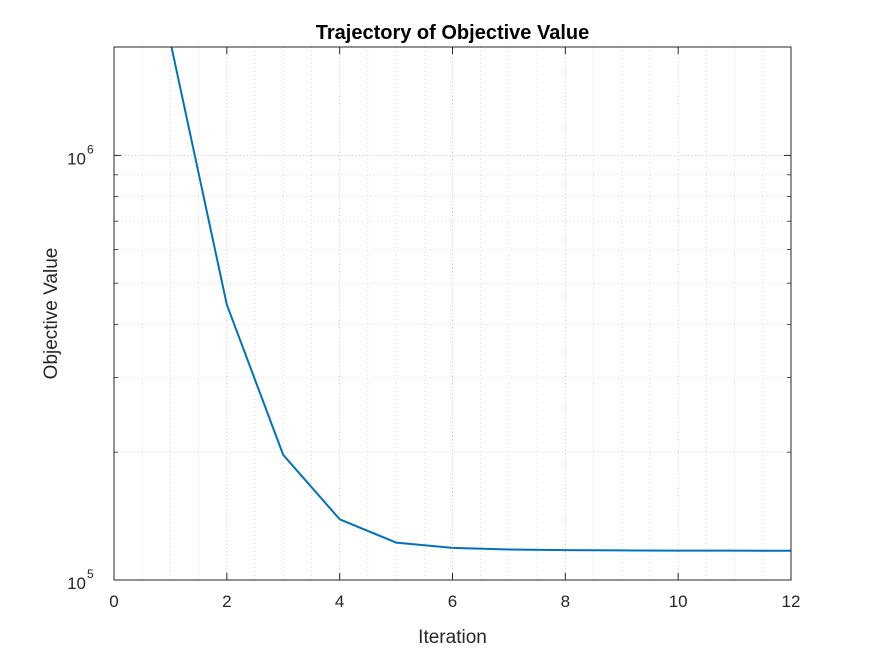 The width and height of the screenshot is (875, 656). I want to click on y-tick-exponent: 6, so click(90, 149).